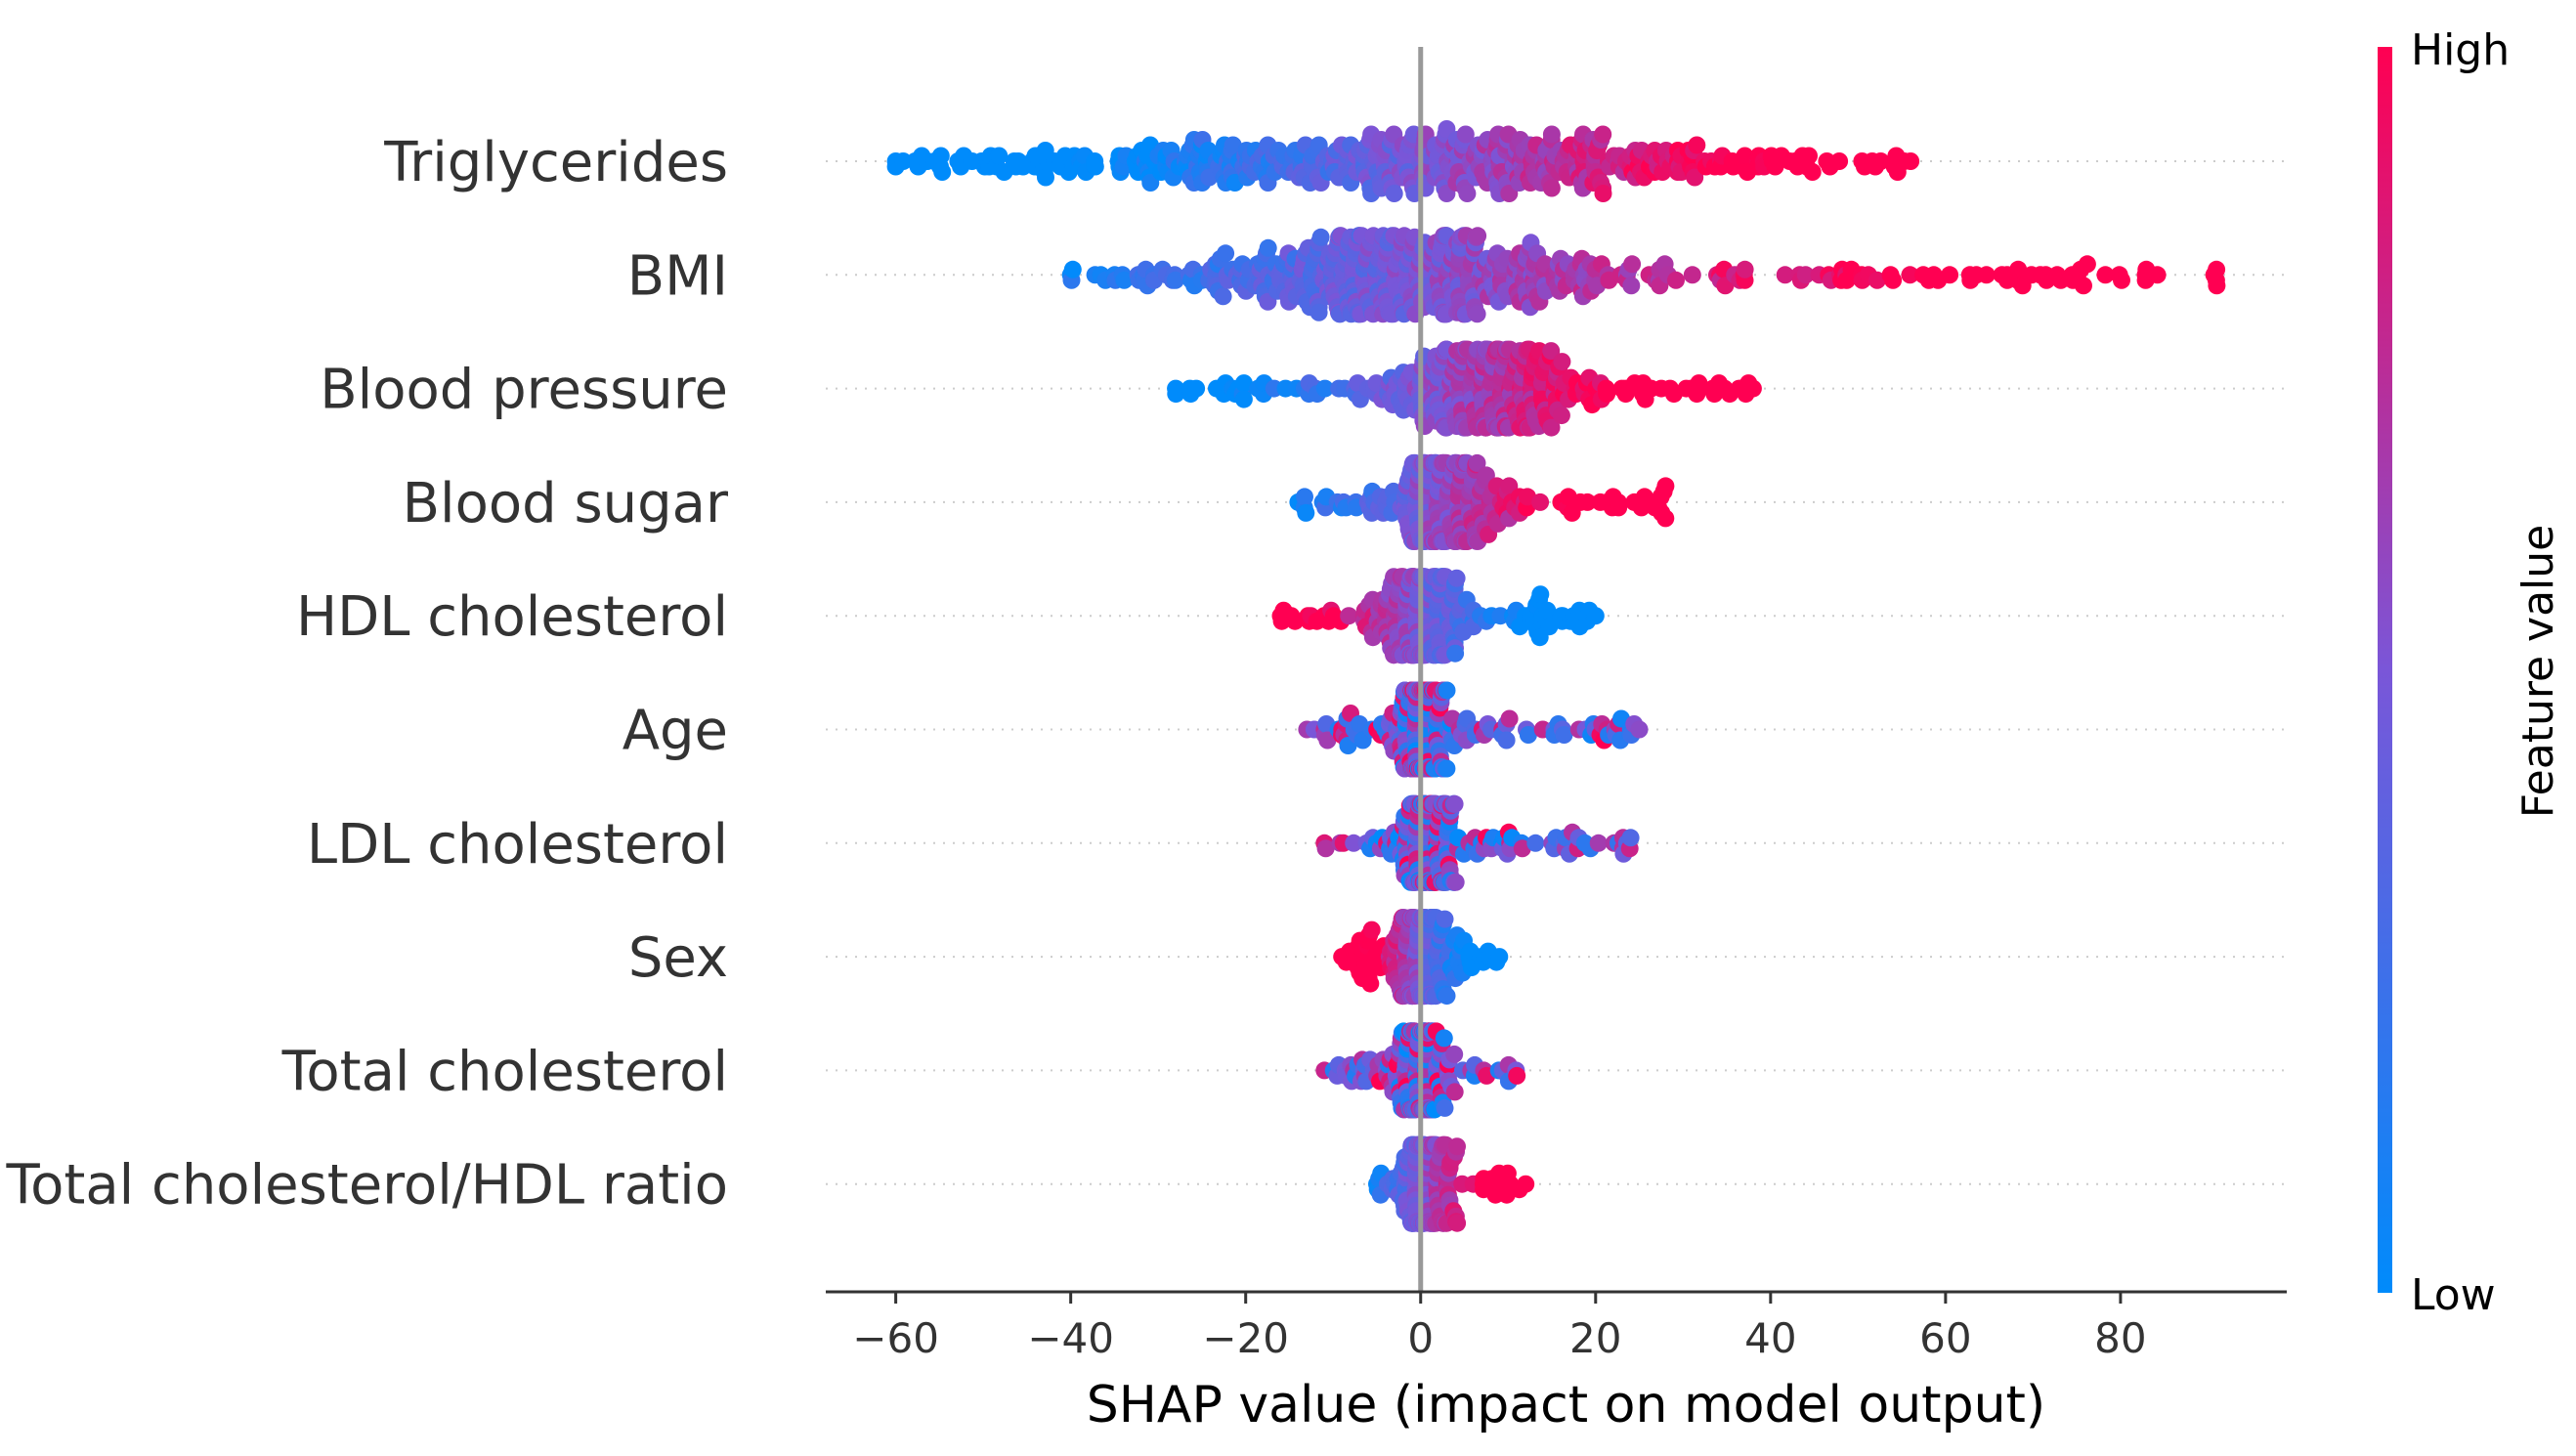 The image size is (2576, 1456). What do you see at coordinates (2538, 671) in the screenshot?
I see `colorbar-title: Feature value` at bounding box center [2538, 671].